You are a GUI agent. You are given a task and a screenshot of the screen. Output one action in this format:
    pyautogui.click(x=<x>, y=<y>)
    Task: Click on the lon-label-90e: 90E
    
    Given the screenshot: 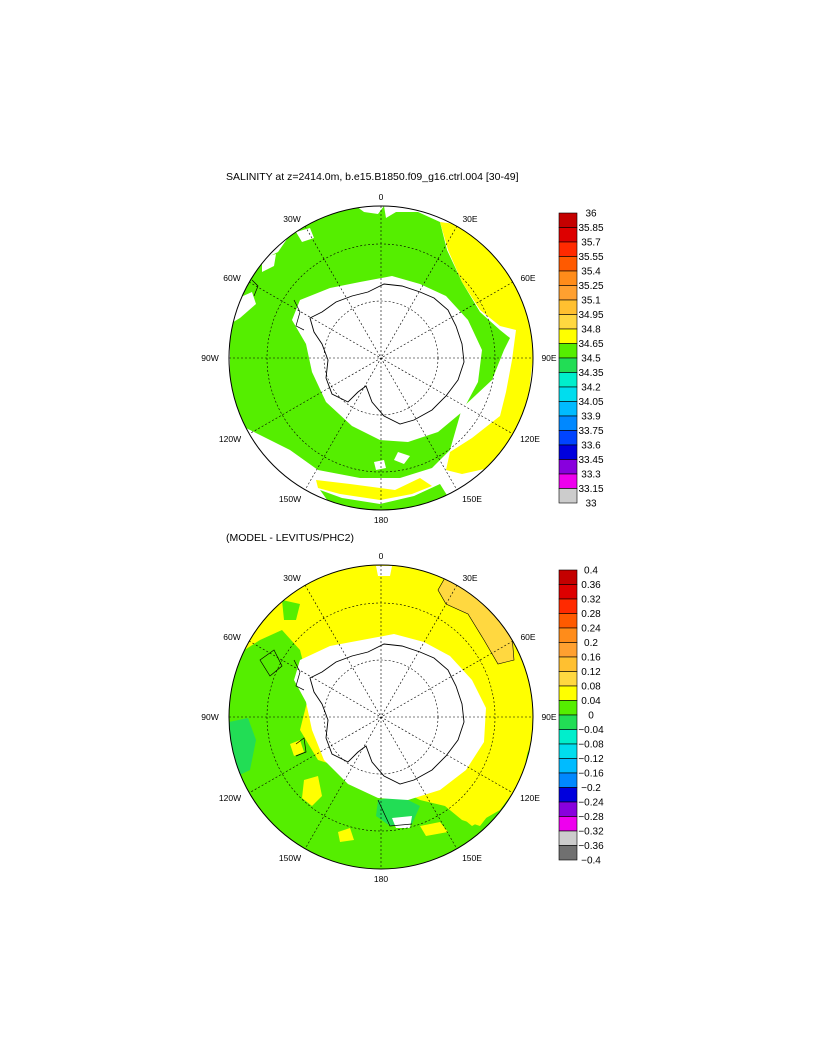 What is the action you would take?
    pyautogui.click(x=548, y=358)
    